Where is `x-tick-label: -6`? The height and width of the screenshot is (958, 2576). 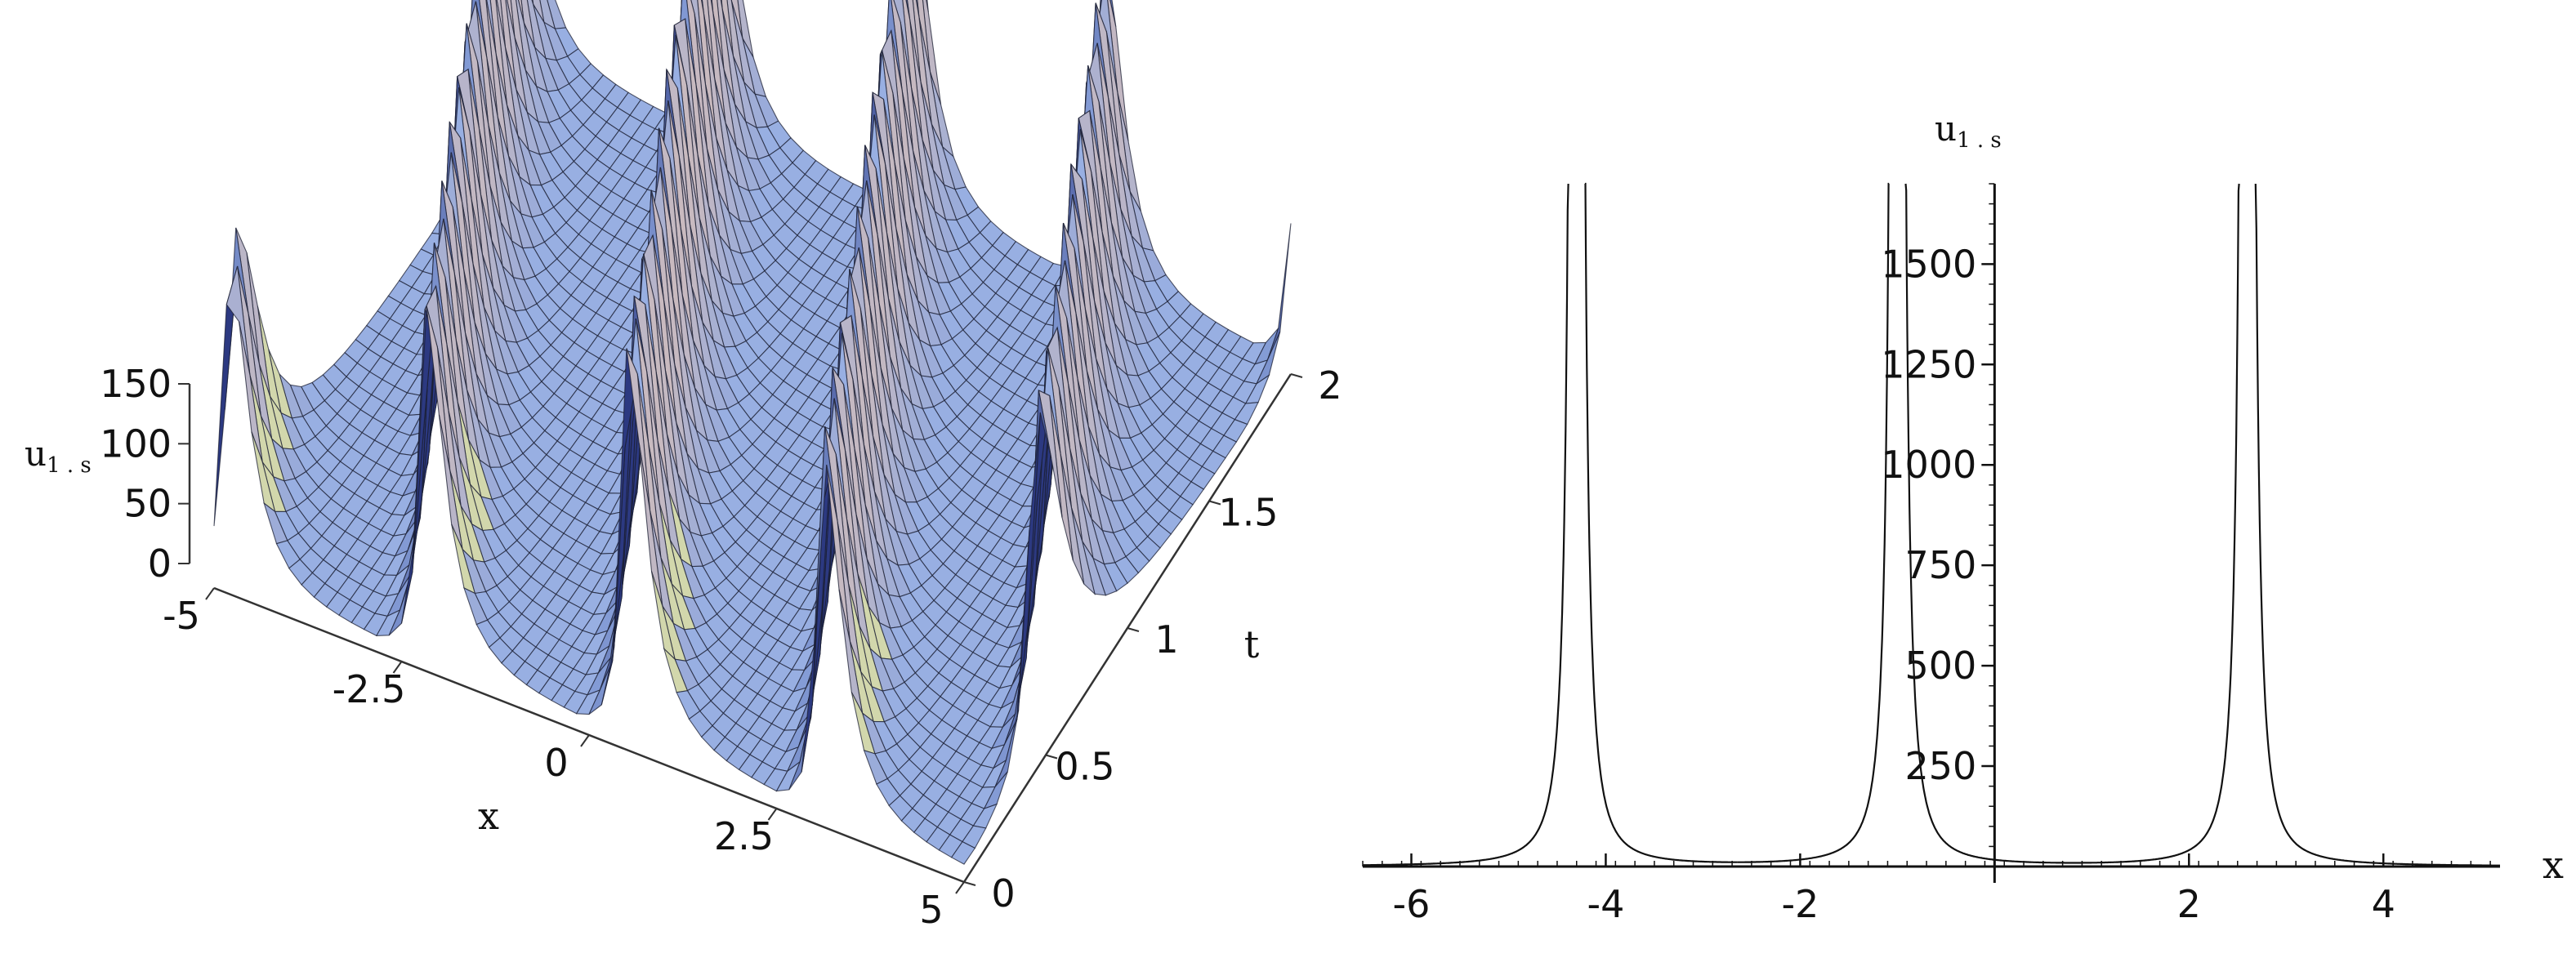 x-tick-label: -6 is located at coordinates (1412, 904).